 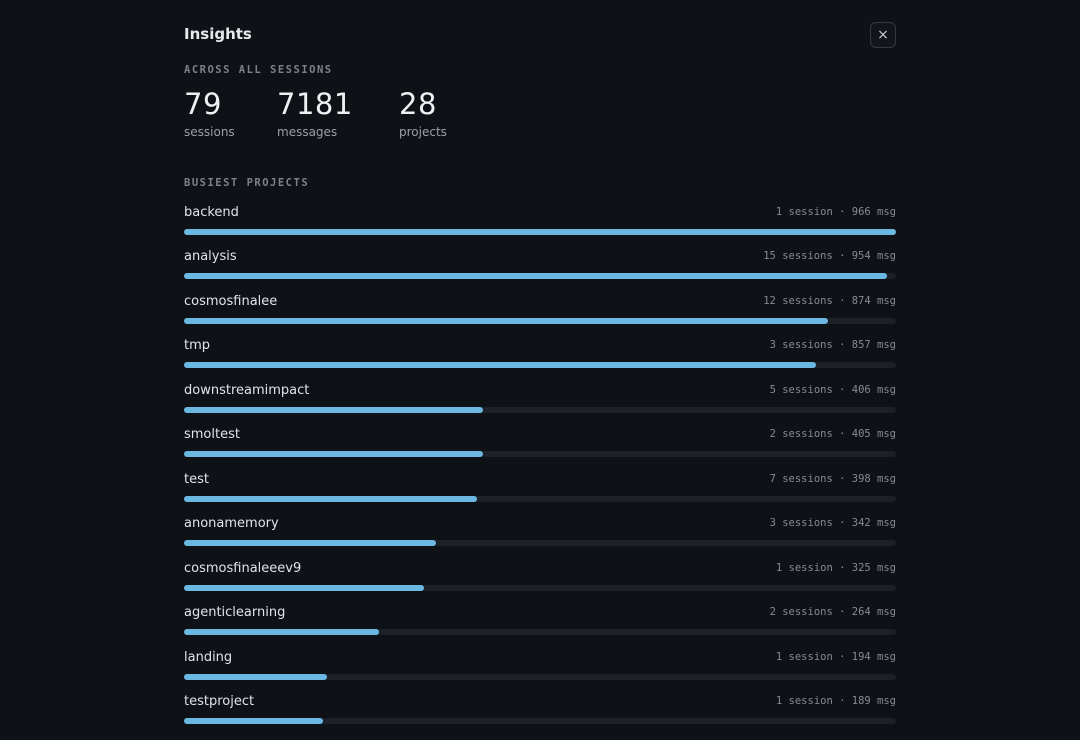 I want to click on project-meta: 7 sessions · 398 msg, so click(x=832, y=478).